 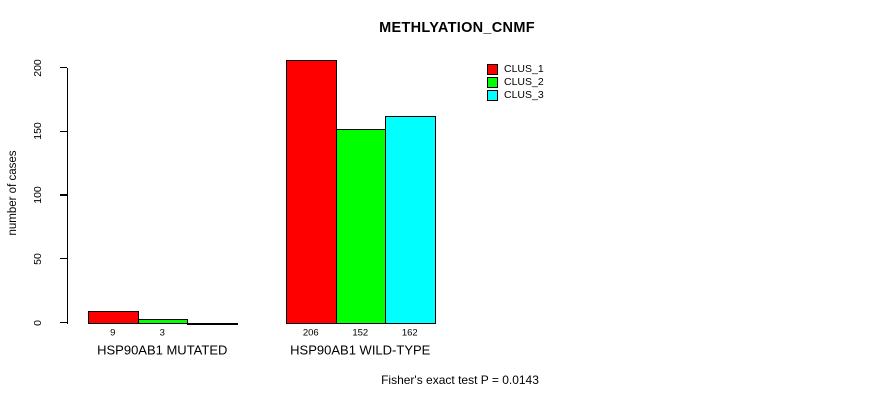 What do you see at coordinates (360, 350) in the screenshot?
I see `category-label: HSP90AB1 WILD-TYPE` at bounding box center [360, 350].